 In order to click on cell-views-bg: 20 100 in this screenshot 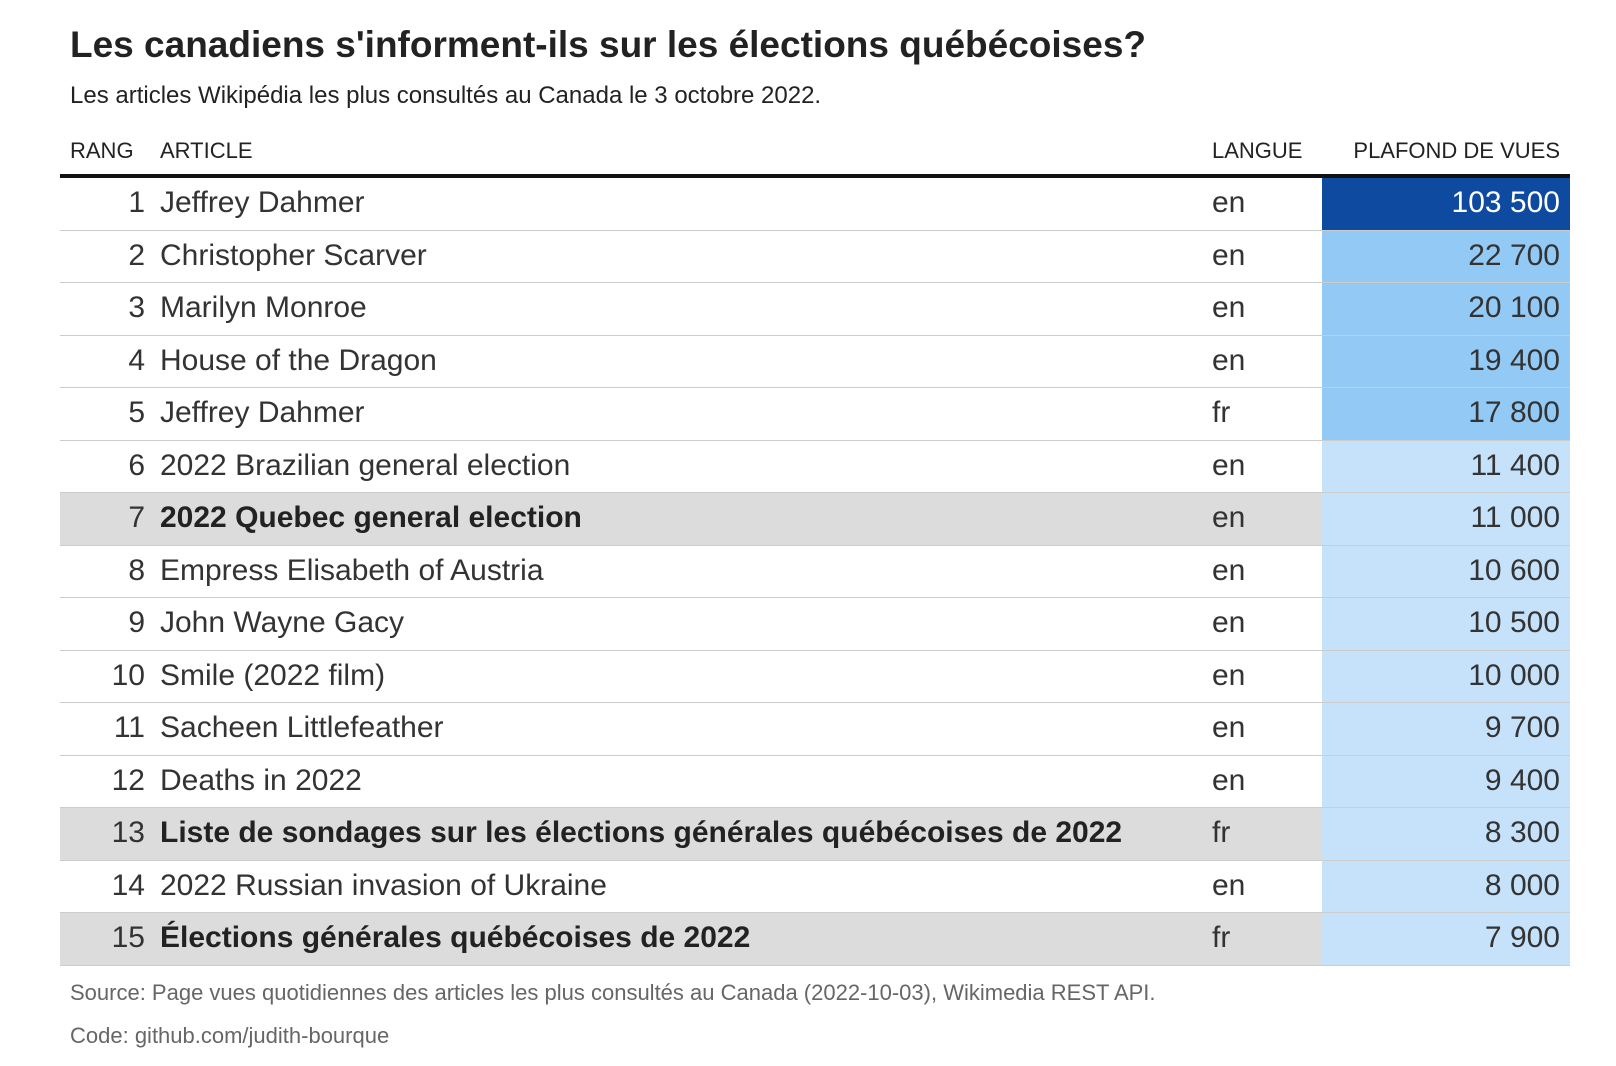, I will do `click(1446, 309)`.